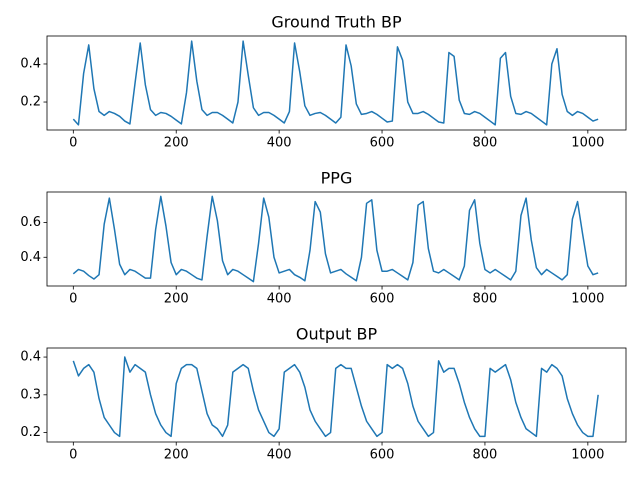 Image resolution: width=640 pixels, height=480 pixels. I want to click on y-tick-label: 0.6, so click(30, 222).